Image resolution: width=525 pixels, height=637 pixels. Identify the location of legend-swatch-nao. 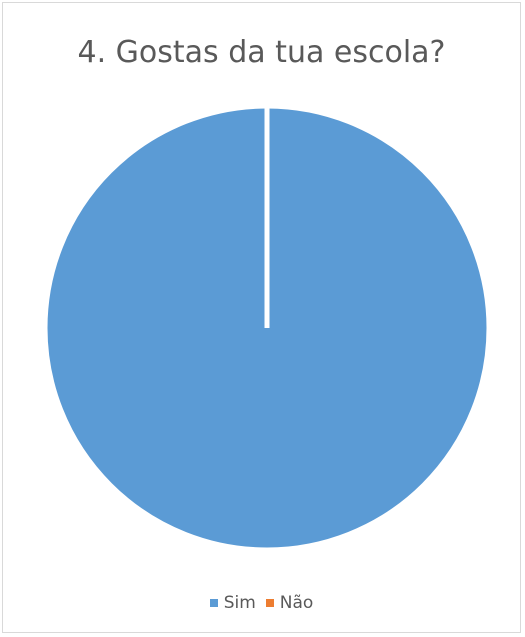
(269, 603).